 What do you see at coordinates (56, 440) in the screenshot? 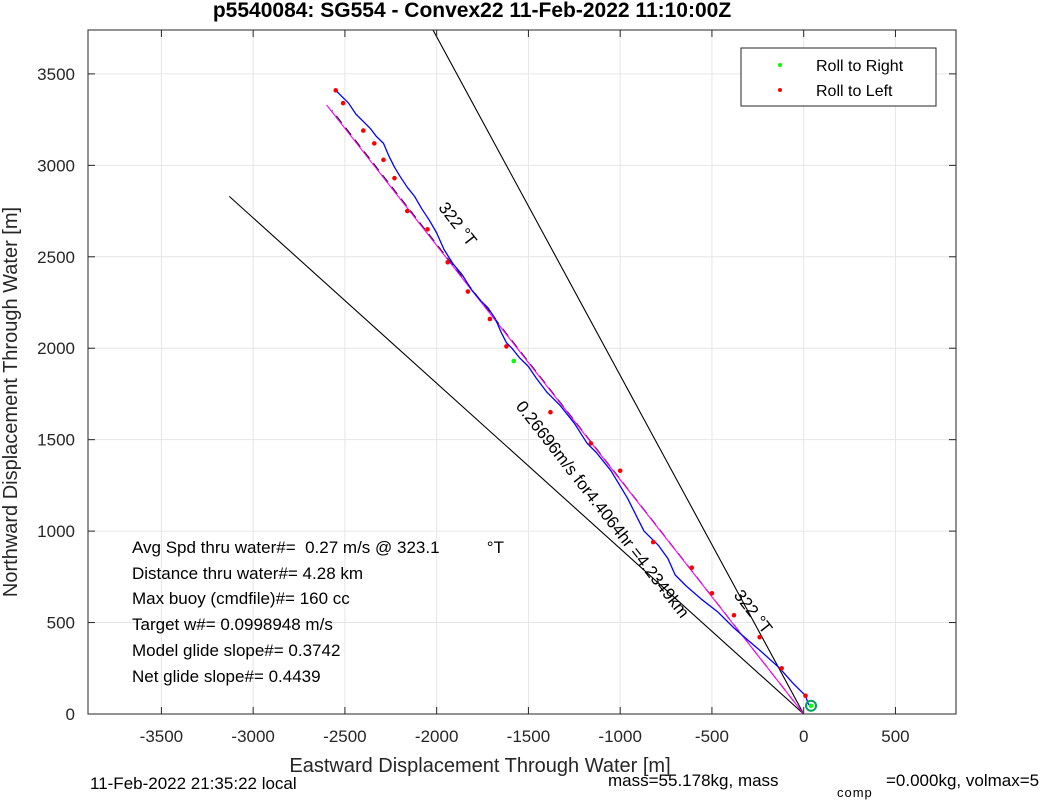
I see `y-tick-label: 1500` at bounding box center [56, 440].